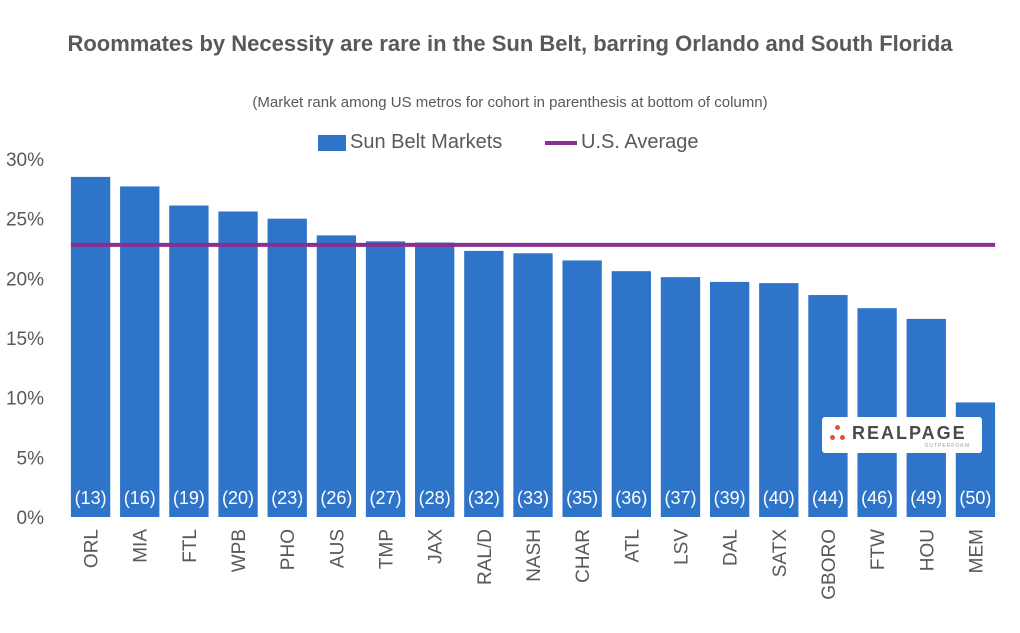 The height and width of the screenshot is (633, 1020). Describe the element at coordinates (729, 399) in the screenshot. I see `bar-dal` at that location.